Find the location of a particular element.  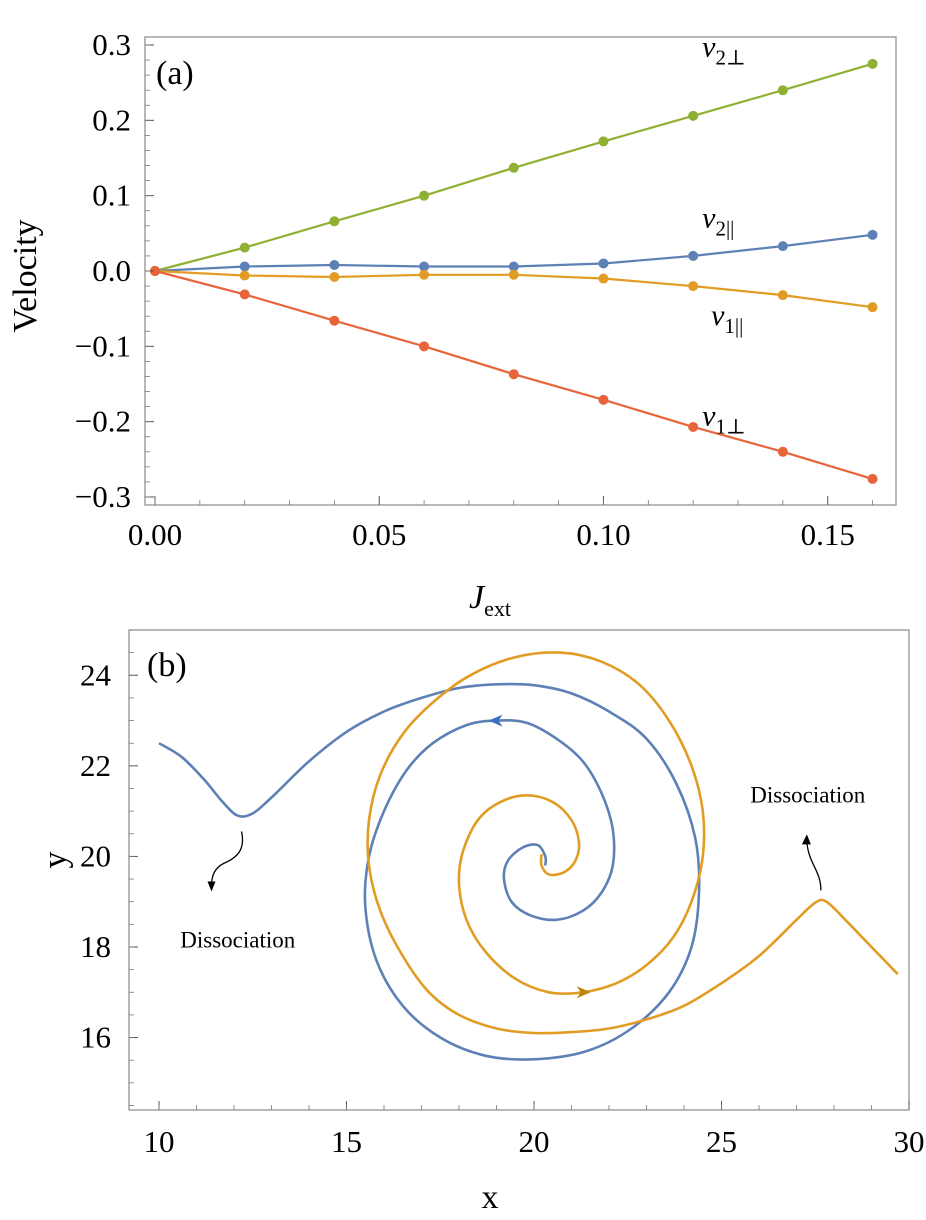

a-ytick-label: −0.1 is located at coordinates (103, 345).